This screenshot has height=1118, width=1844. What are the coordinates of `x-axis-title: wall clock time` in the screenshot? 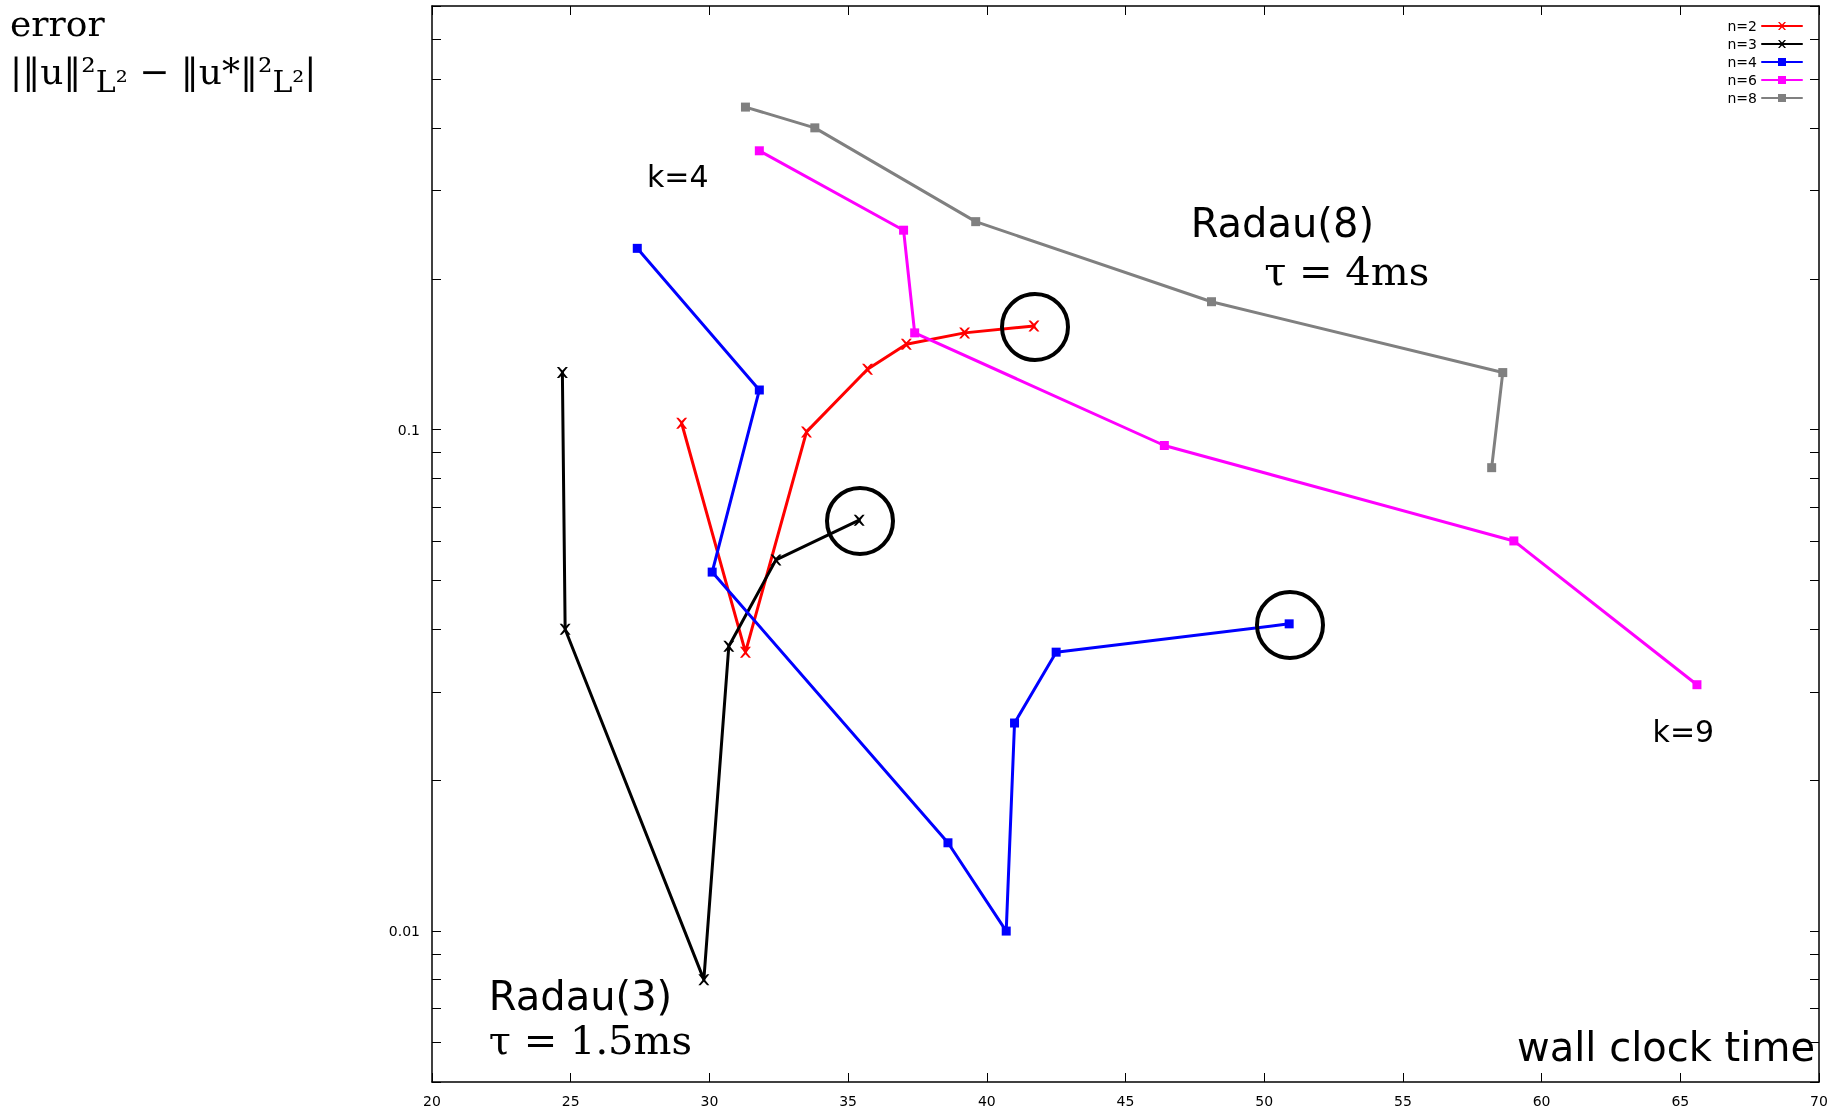 It's located at (1666, 1047).